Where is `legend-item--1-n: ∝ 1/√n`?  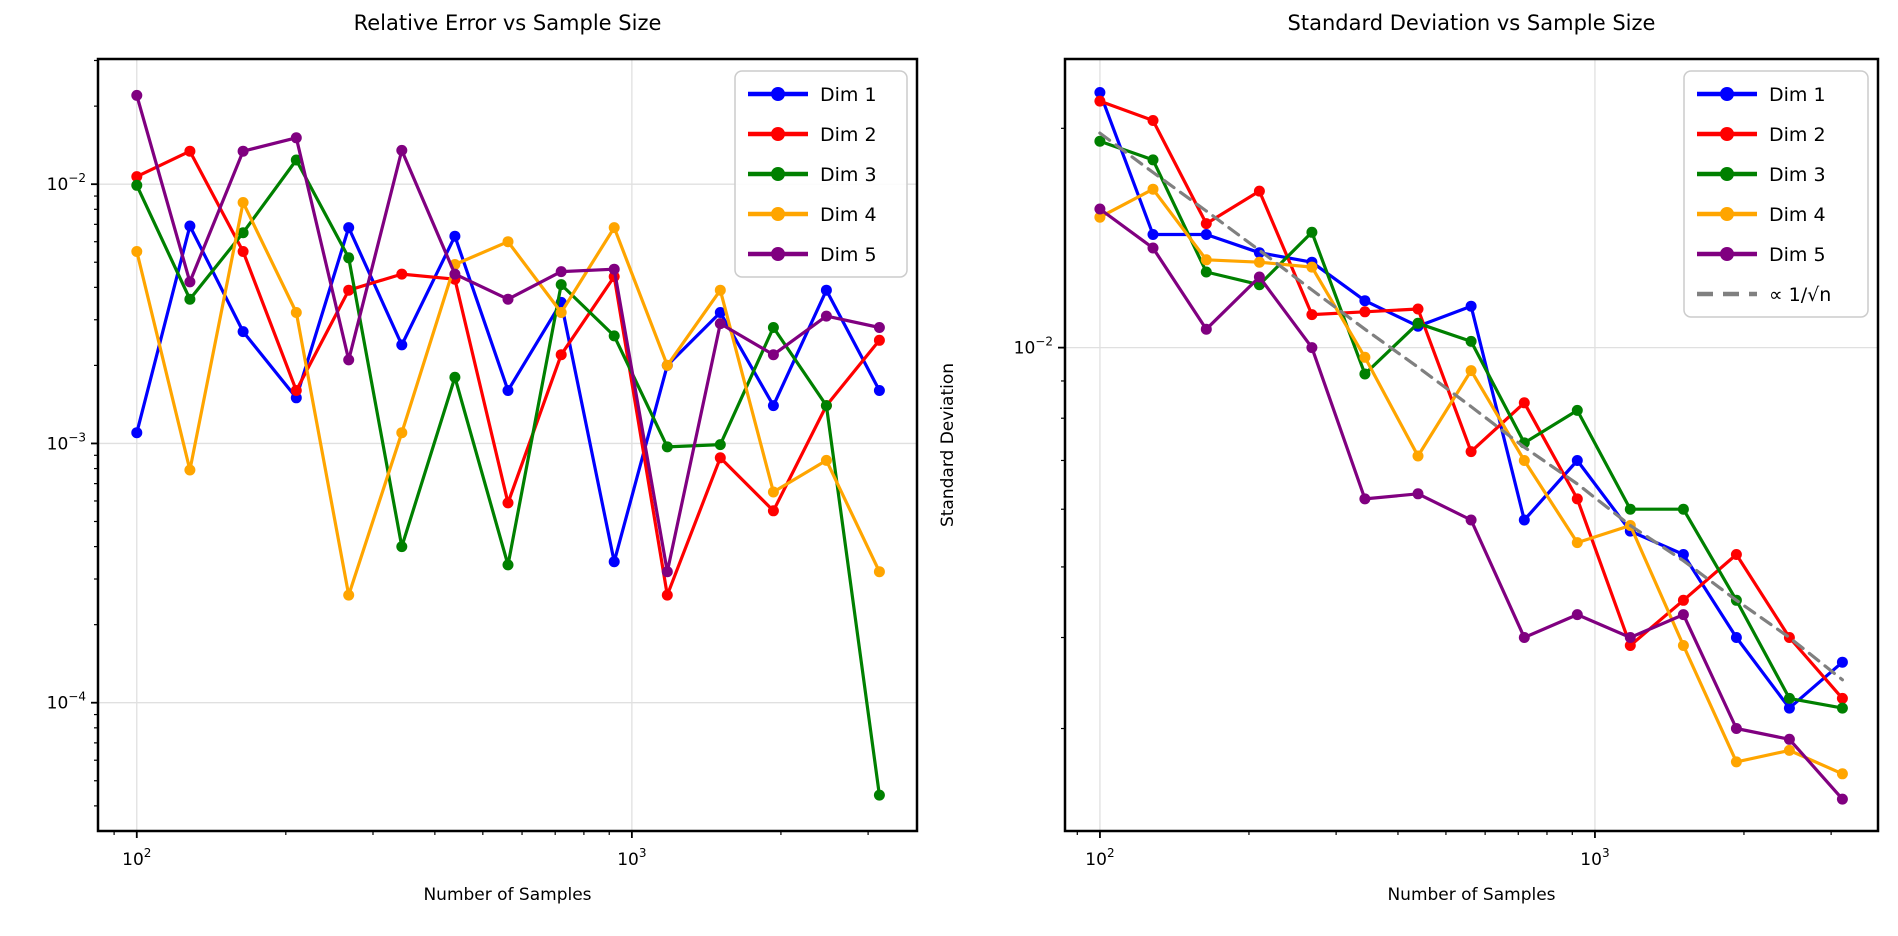 legend-item--1-n: ∝ 1/√n is located at coordinates (1764, 295).